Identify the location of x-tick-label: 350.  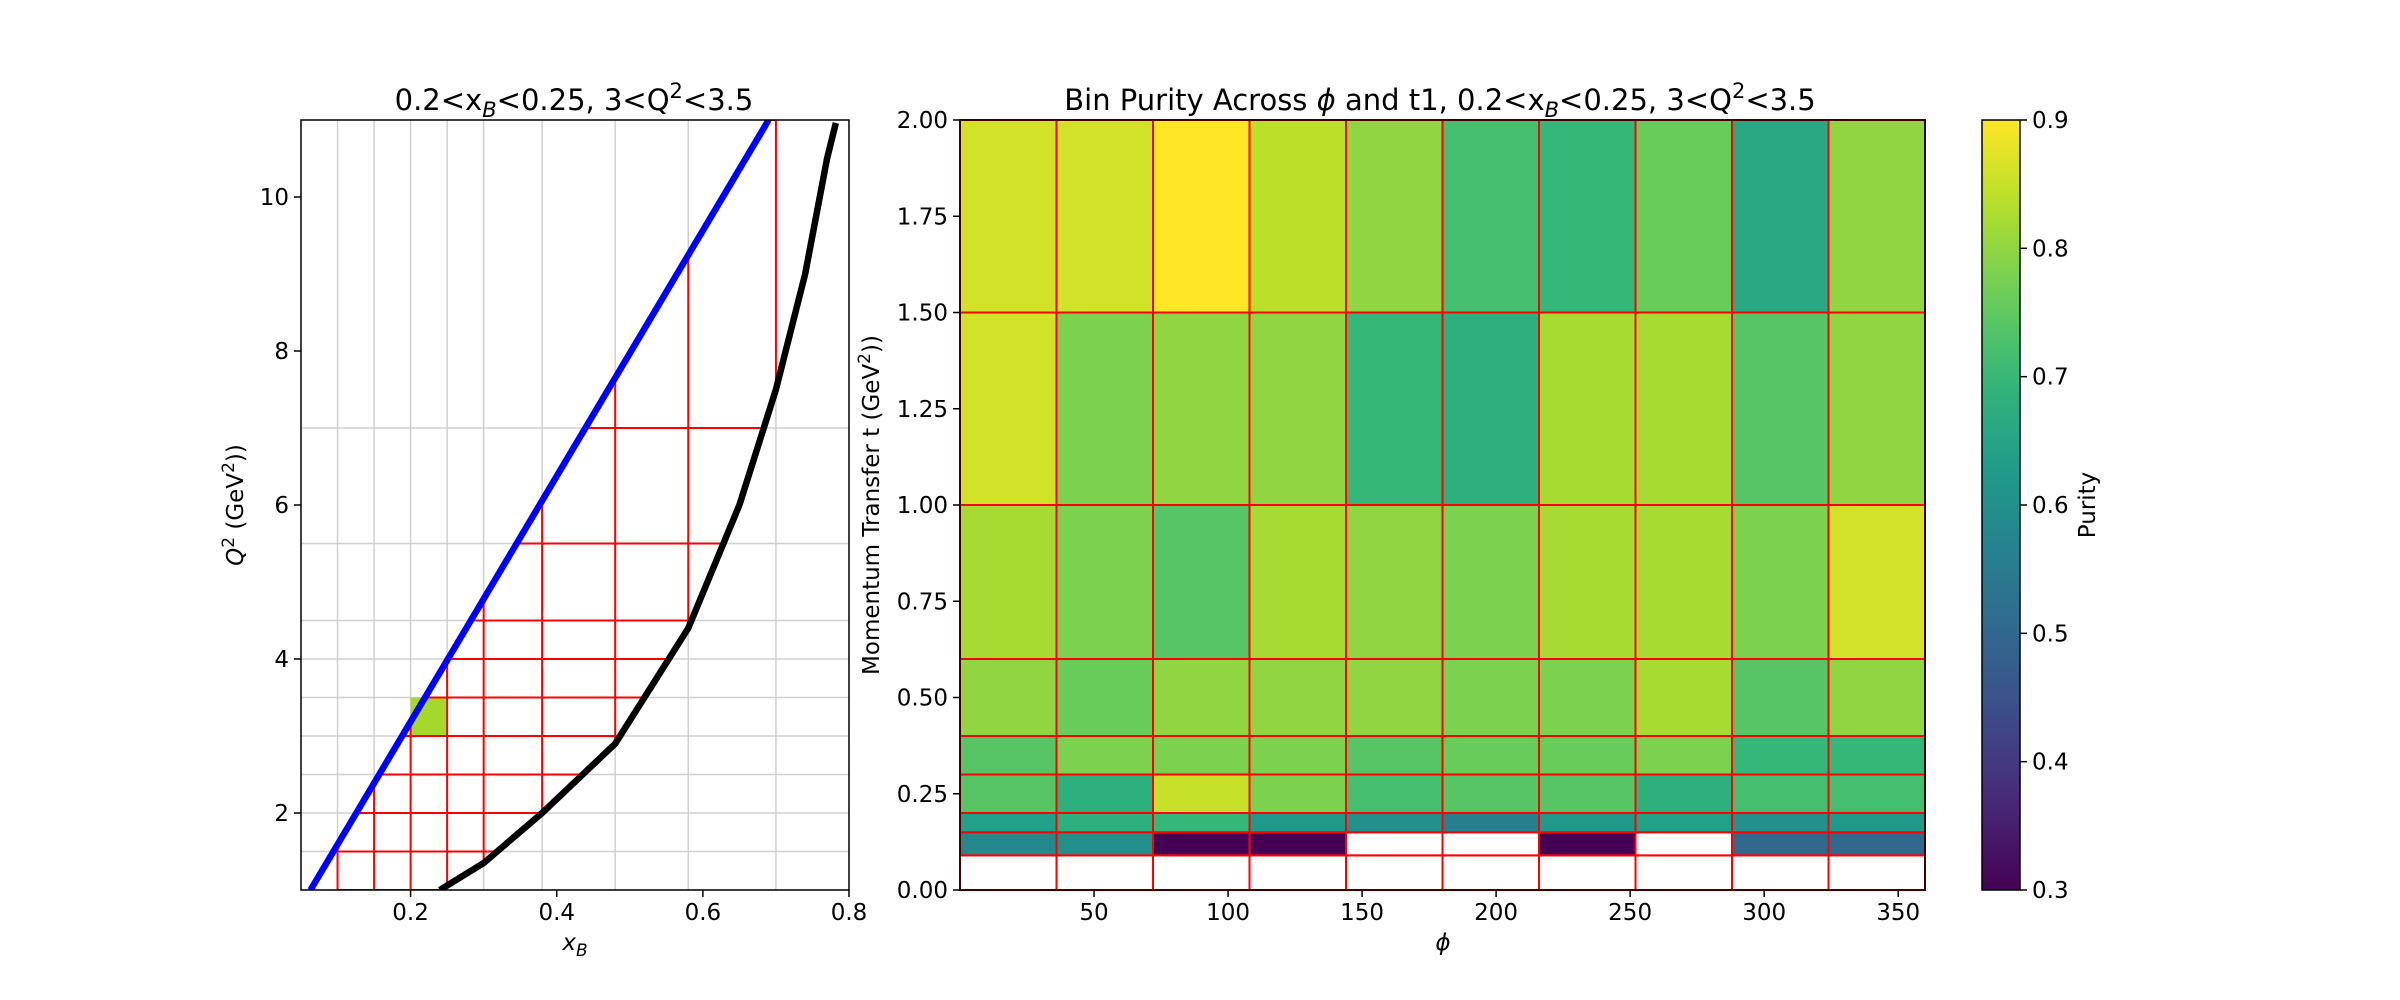
(1898, 913).